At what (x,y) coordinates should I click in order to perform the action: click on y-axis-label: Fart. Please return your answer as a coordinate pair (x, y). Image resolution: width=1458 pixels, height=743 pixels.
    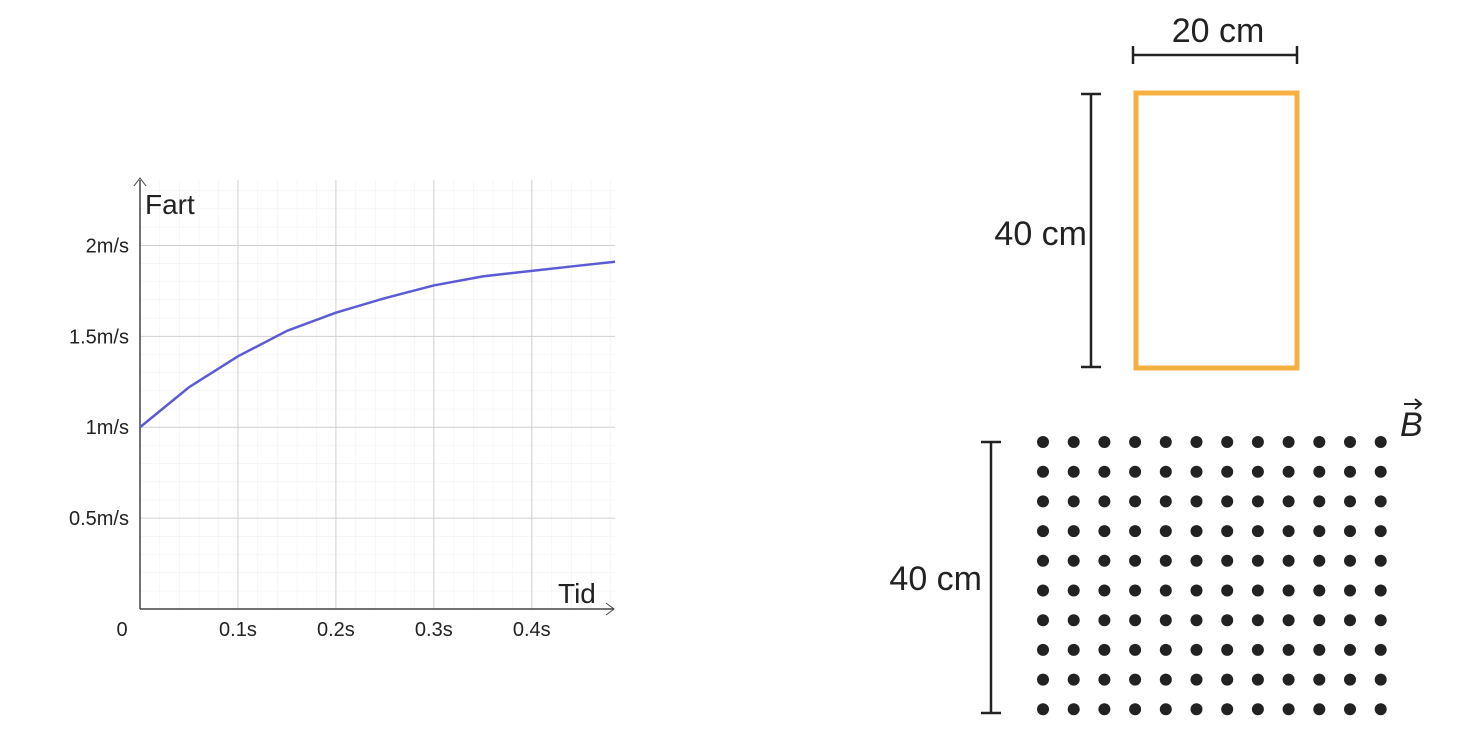
    Looking at the image, I should click on (170, 204).